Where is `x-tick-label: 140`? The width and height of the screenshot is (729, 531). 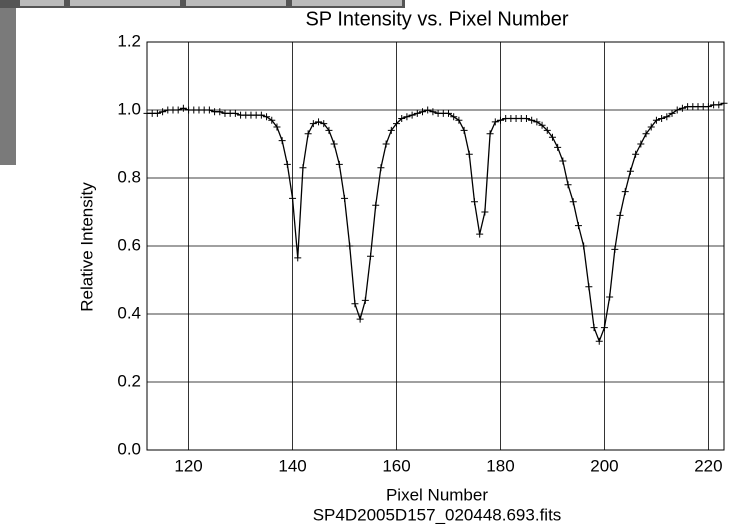
x-tick-label: 140 is located at coordinates (292, 465).